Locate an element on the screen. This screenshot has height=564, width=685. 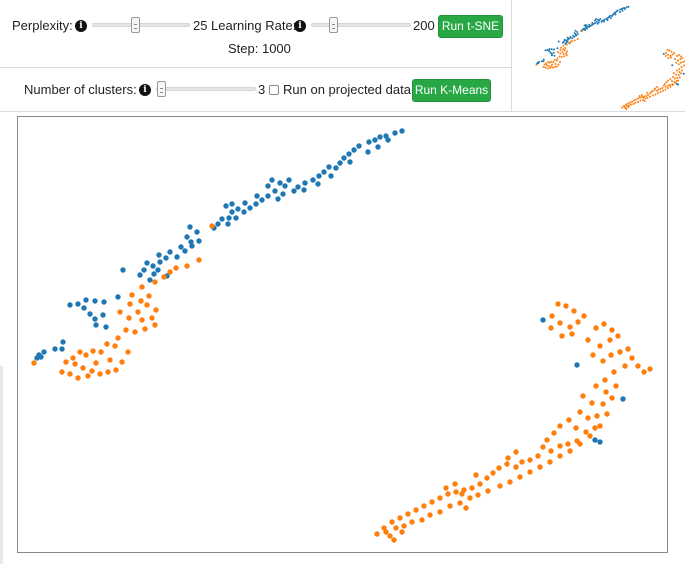
clusters-slider is located at coordinates (206, 89).